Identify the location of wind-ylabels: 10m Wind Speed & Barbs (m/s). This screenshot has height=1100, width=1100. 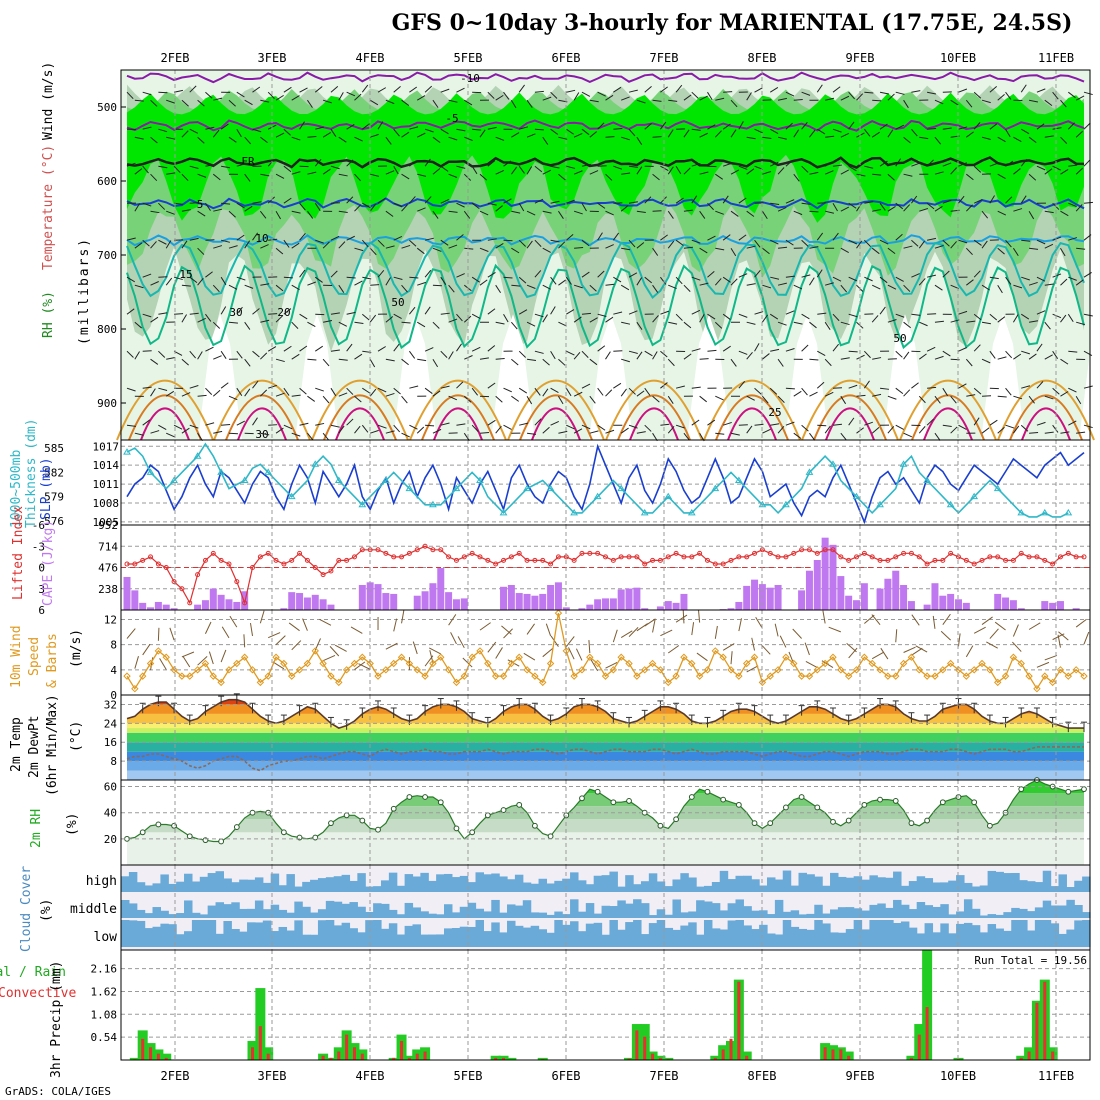
(46, 656).